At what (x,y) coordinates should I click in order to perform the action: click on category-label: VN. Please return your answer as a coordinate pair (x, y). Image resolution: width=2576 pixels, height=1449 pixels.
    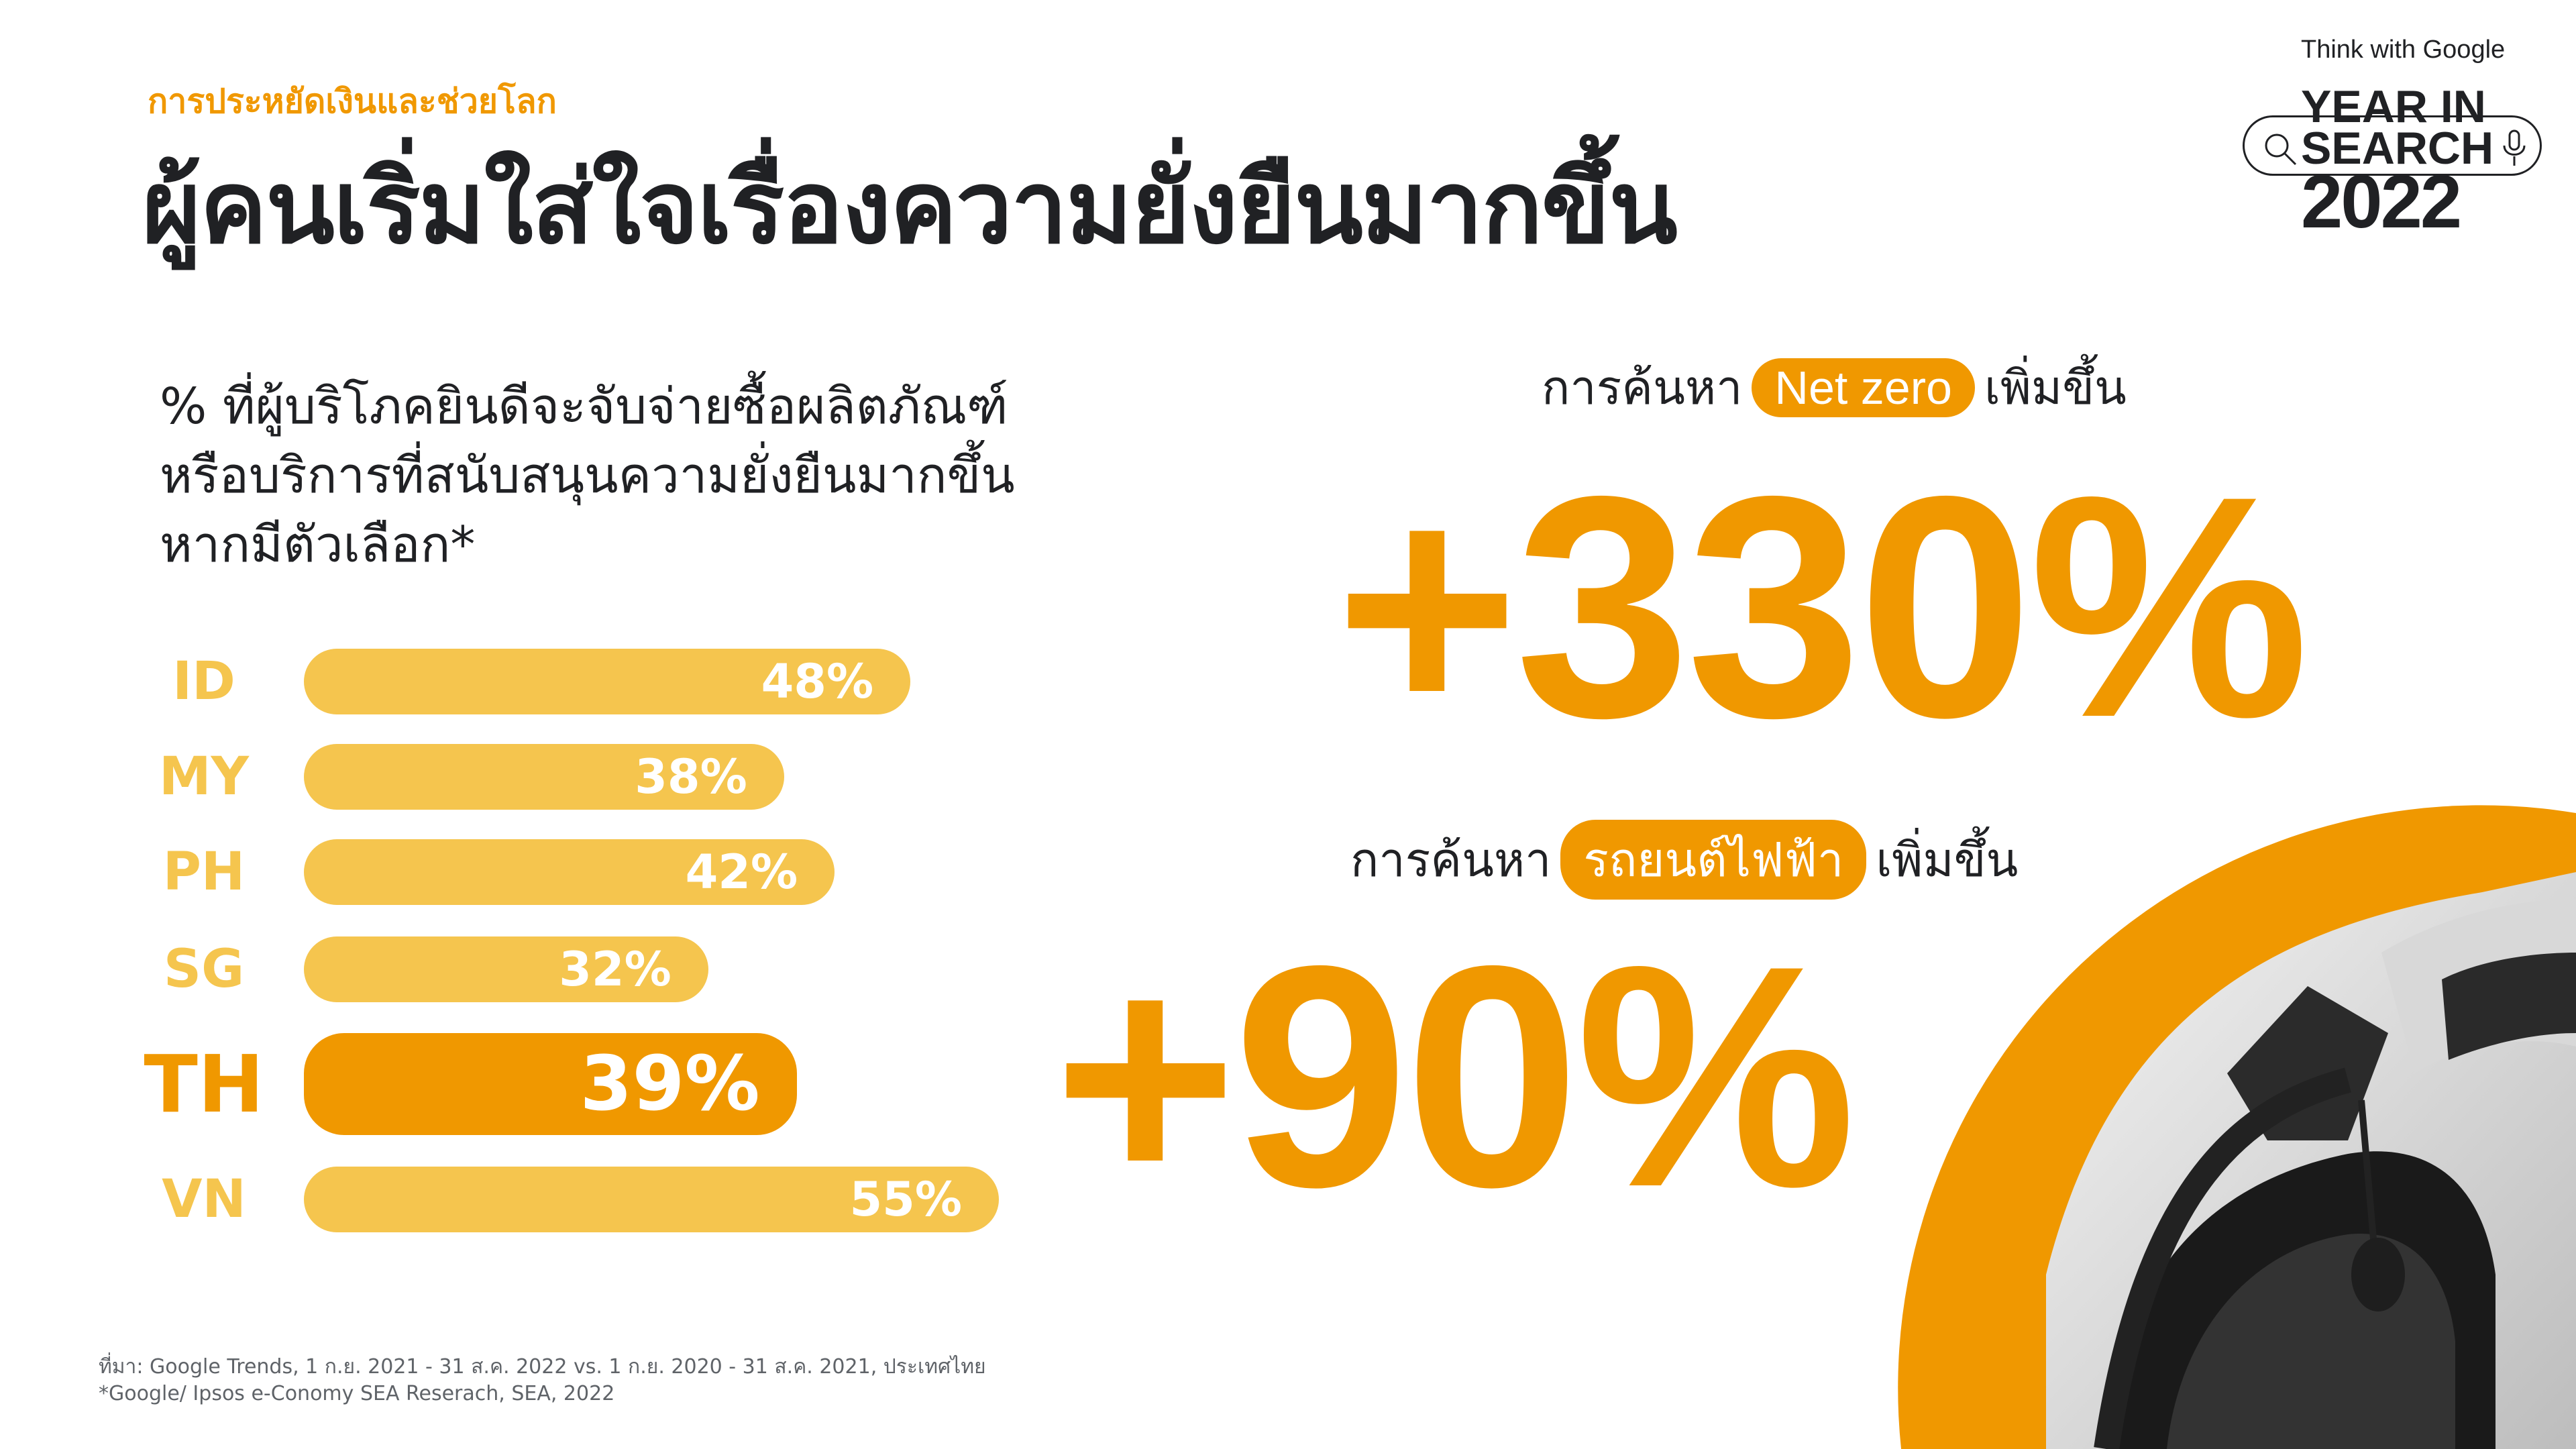
    Looking at the image, I should click on (204, 1199).